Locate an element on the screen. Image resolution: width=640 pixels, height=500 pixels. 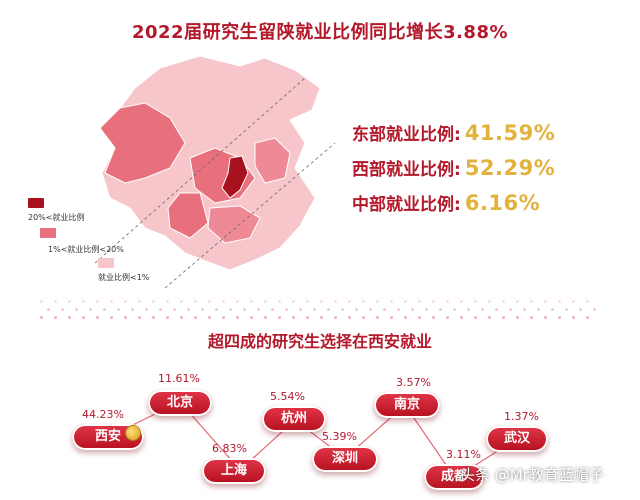
city-bubble-0: 西安 is located at coordinates (108, 437).